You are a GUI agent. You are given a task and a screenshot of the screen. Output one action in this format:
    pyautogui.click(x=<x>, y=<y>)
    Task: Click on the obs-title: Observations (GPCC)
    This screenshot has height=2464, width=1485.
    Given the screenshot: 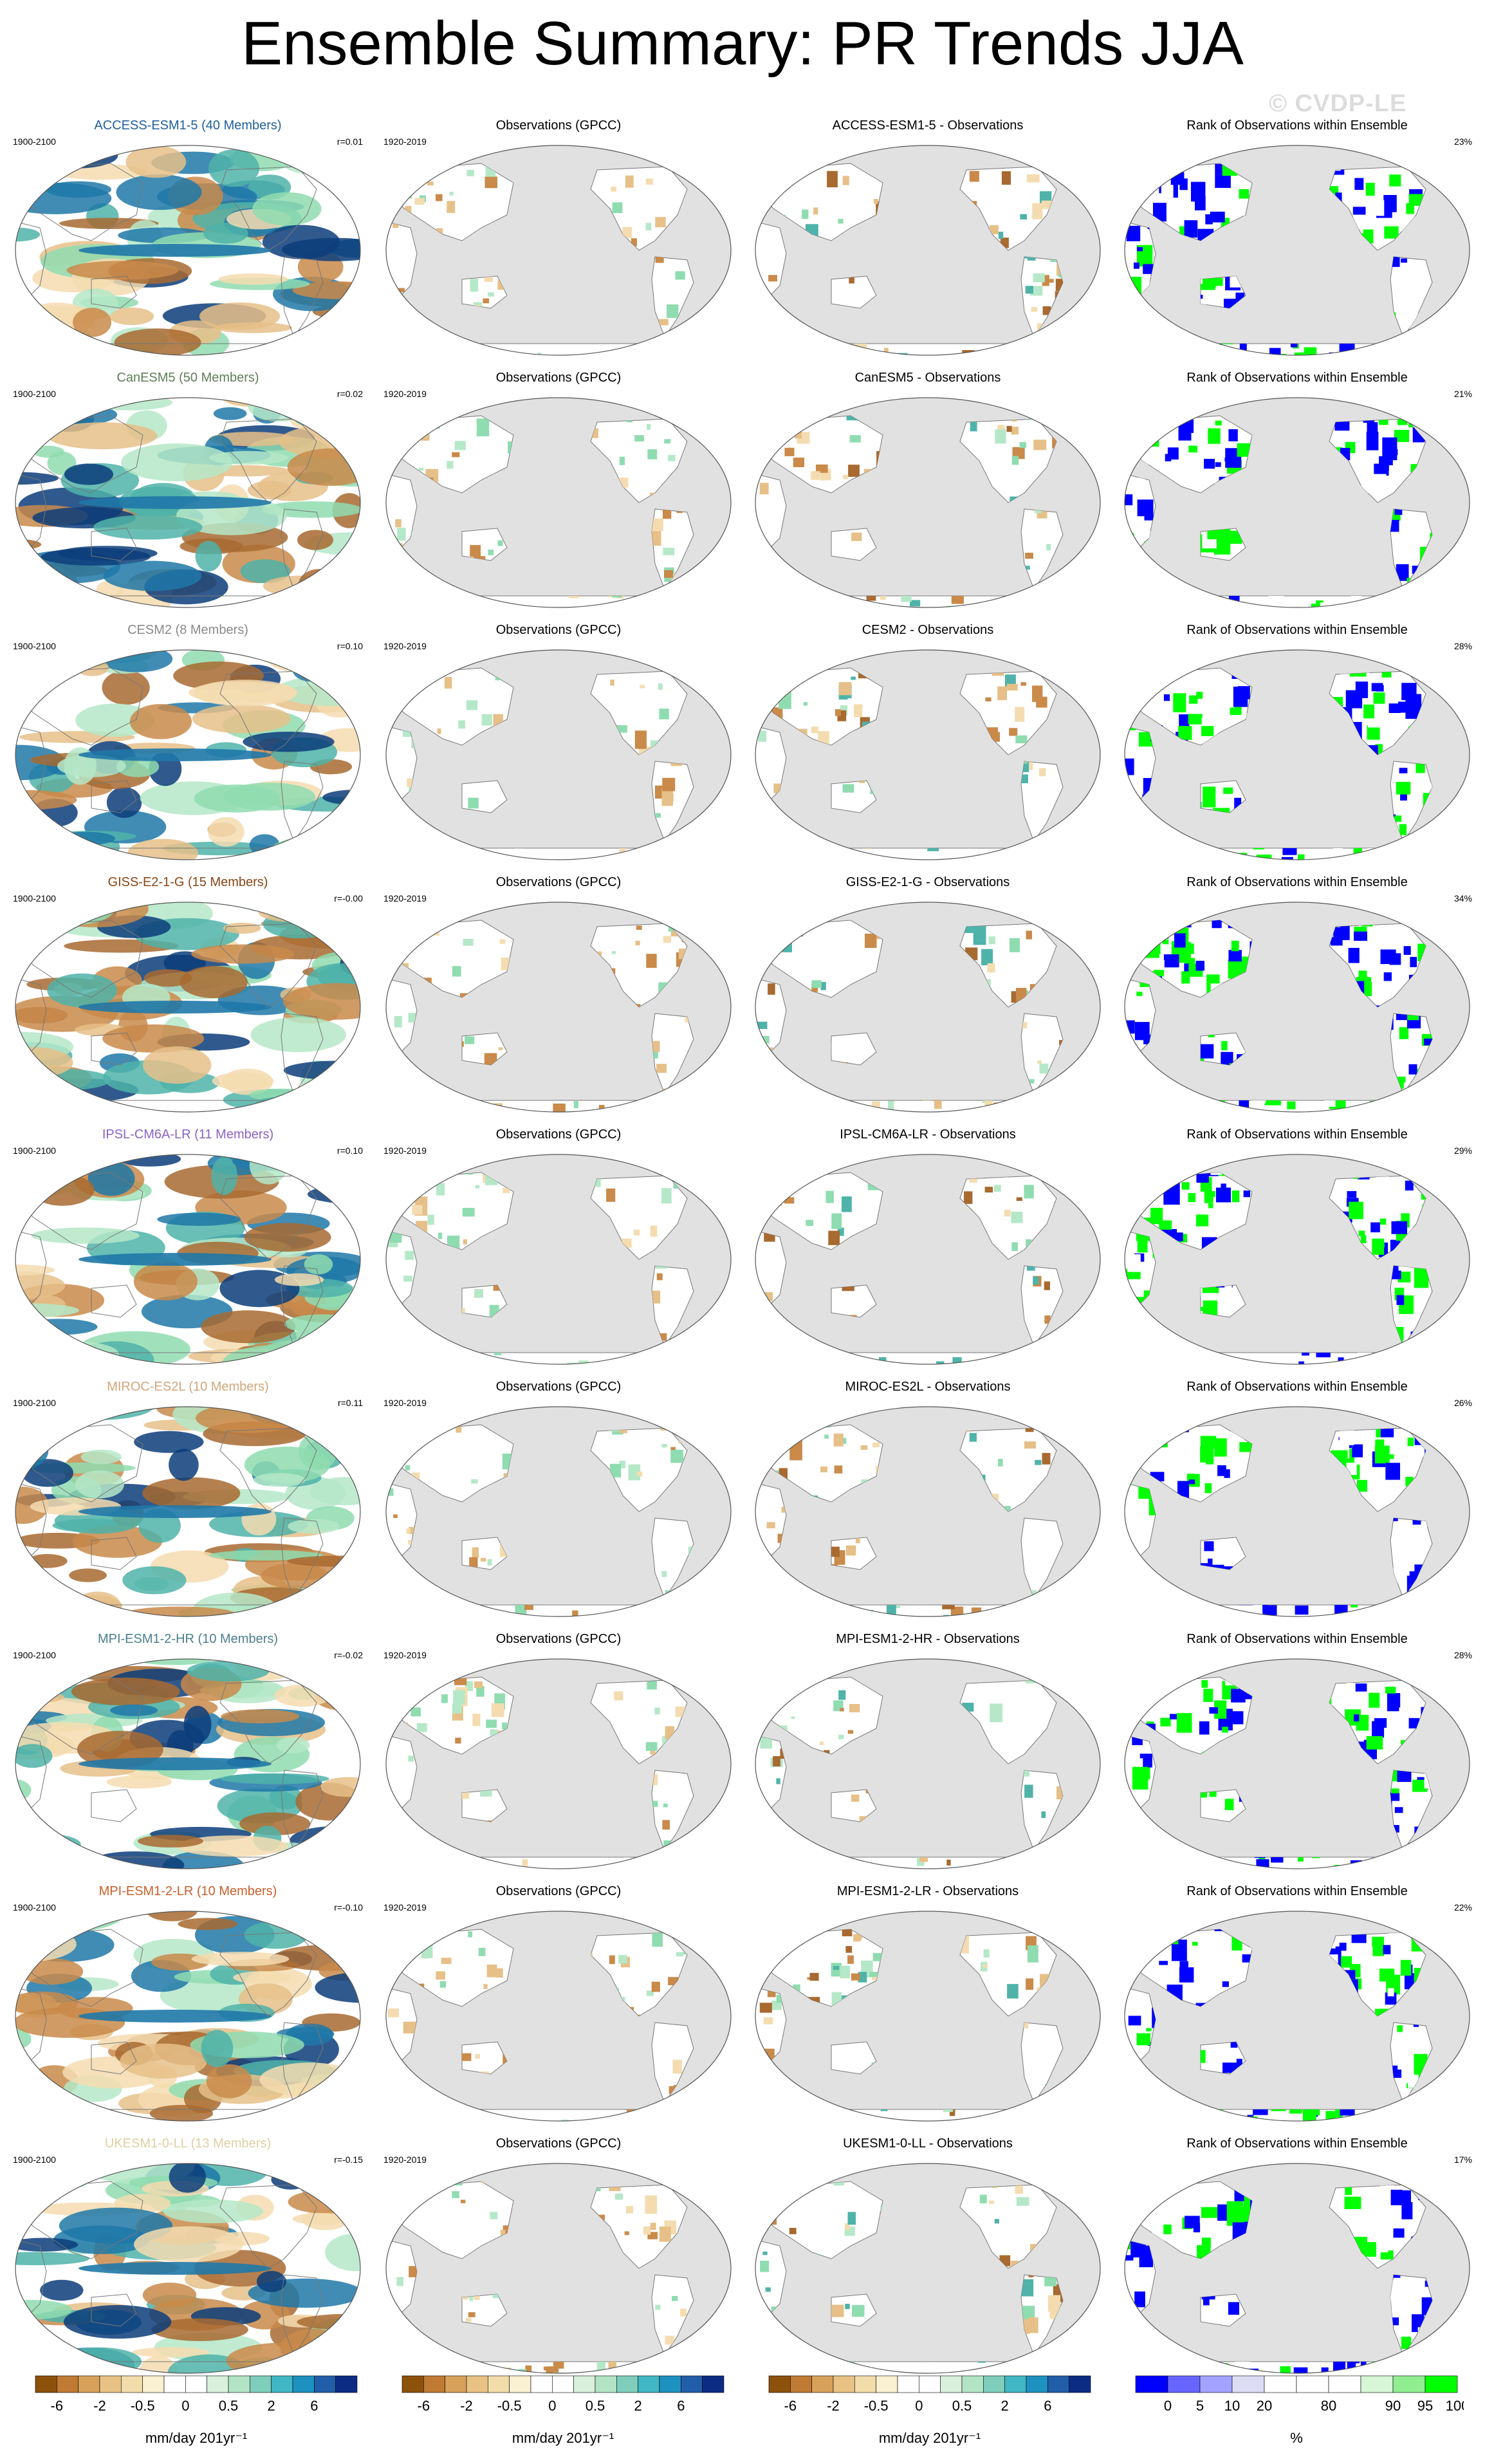 What is the action you would take?
    pyautogui.click(x=558, y=1639)
    